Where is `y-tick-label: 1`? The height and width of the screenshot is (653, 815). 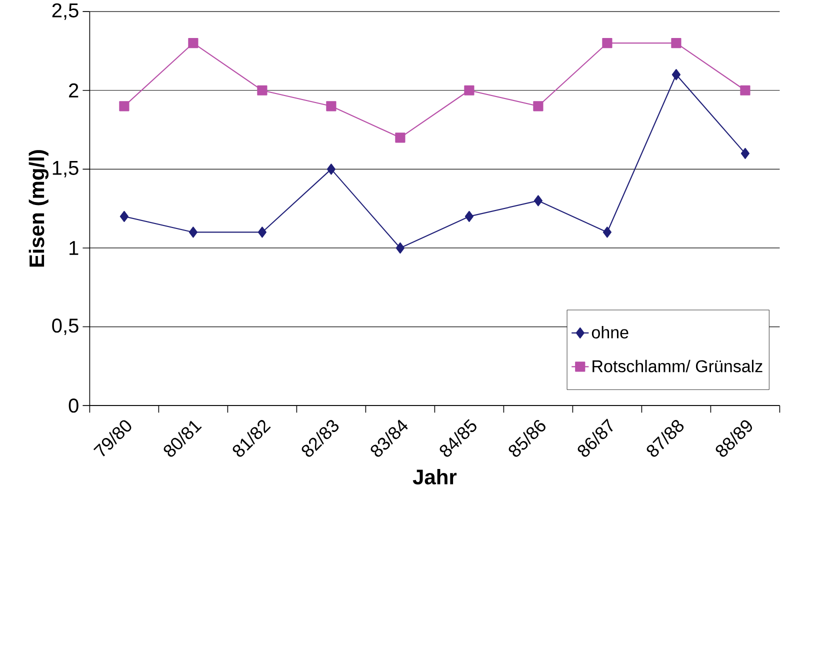 y-tick-label: 1 is located at coordinates (74, 248).